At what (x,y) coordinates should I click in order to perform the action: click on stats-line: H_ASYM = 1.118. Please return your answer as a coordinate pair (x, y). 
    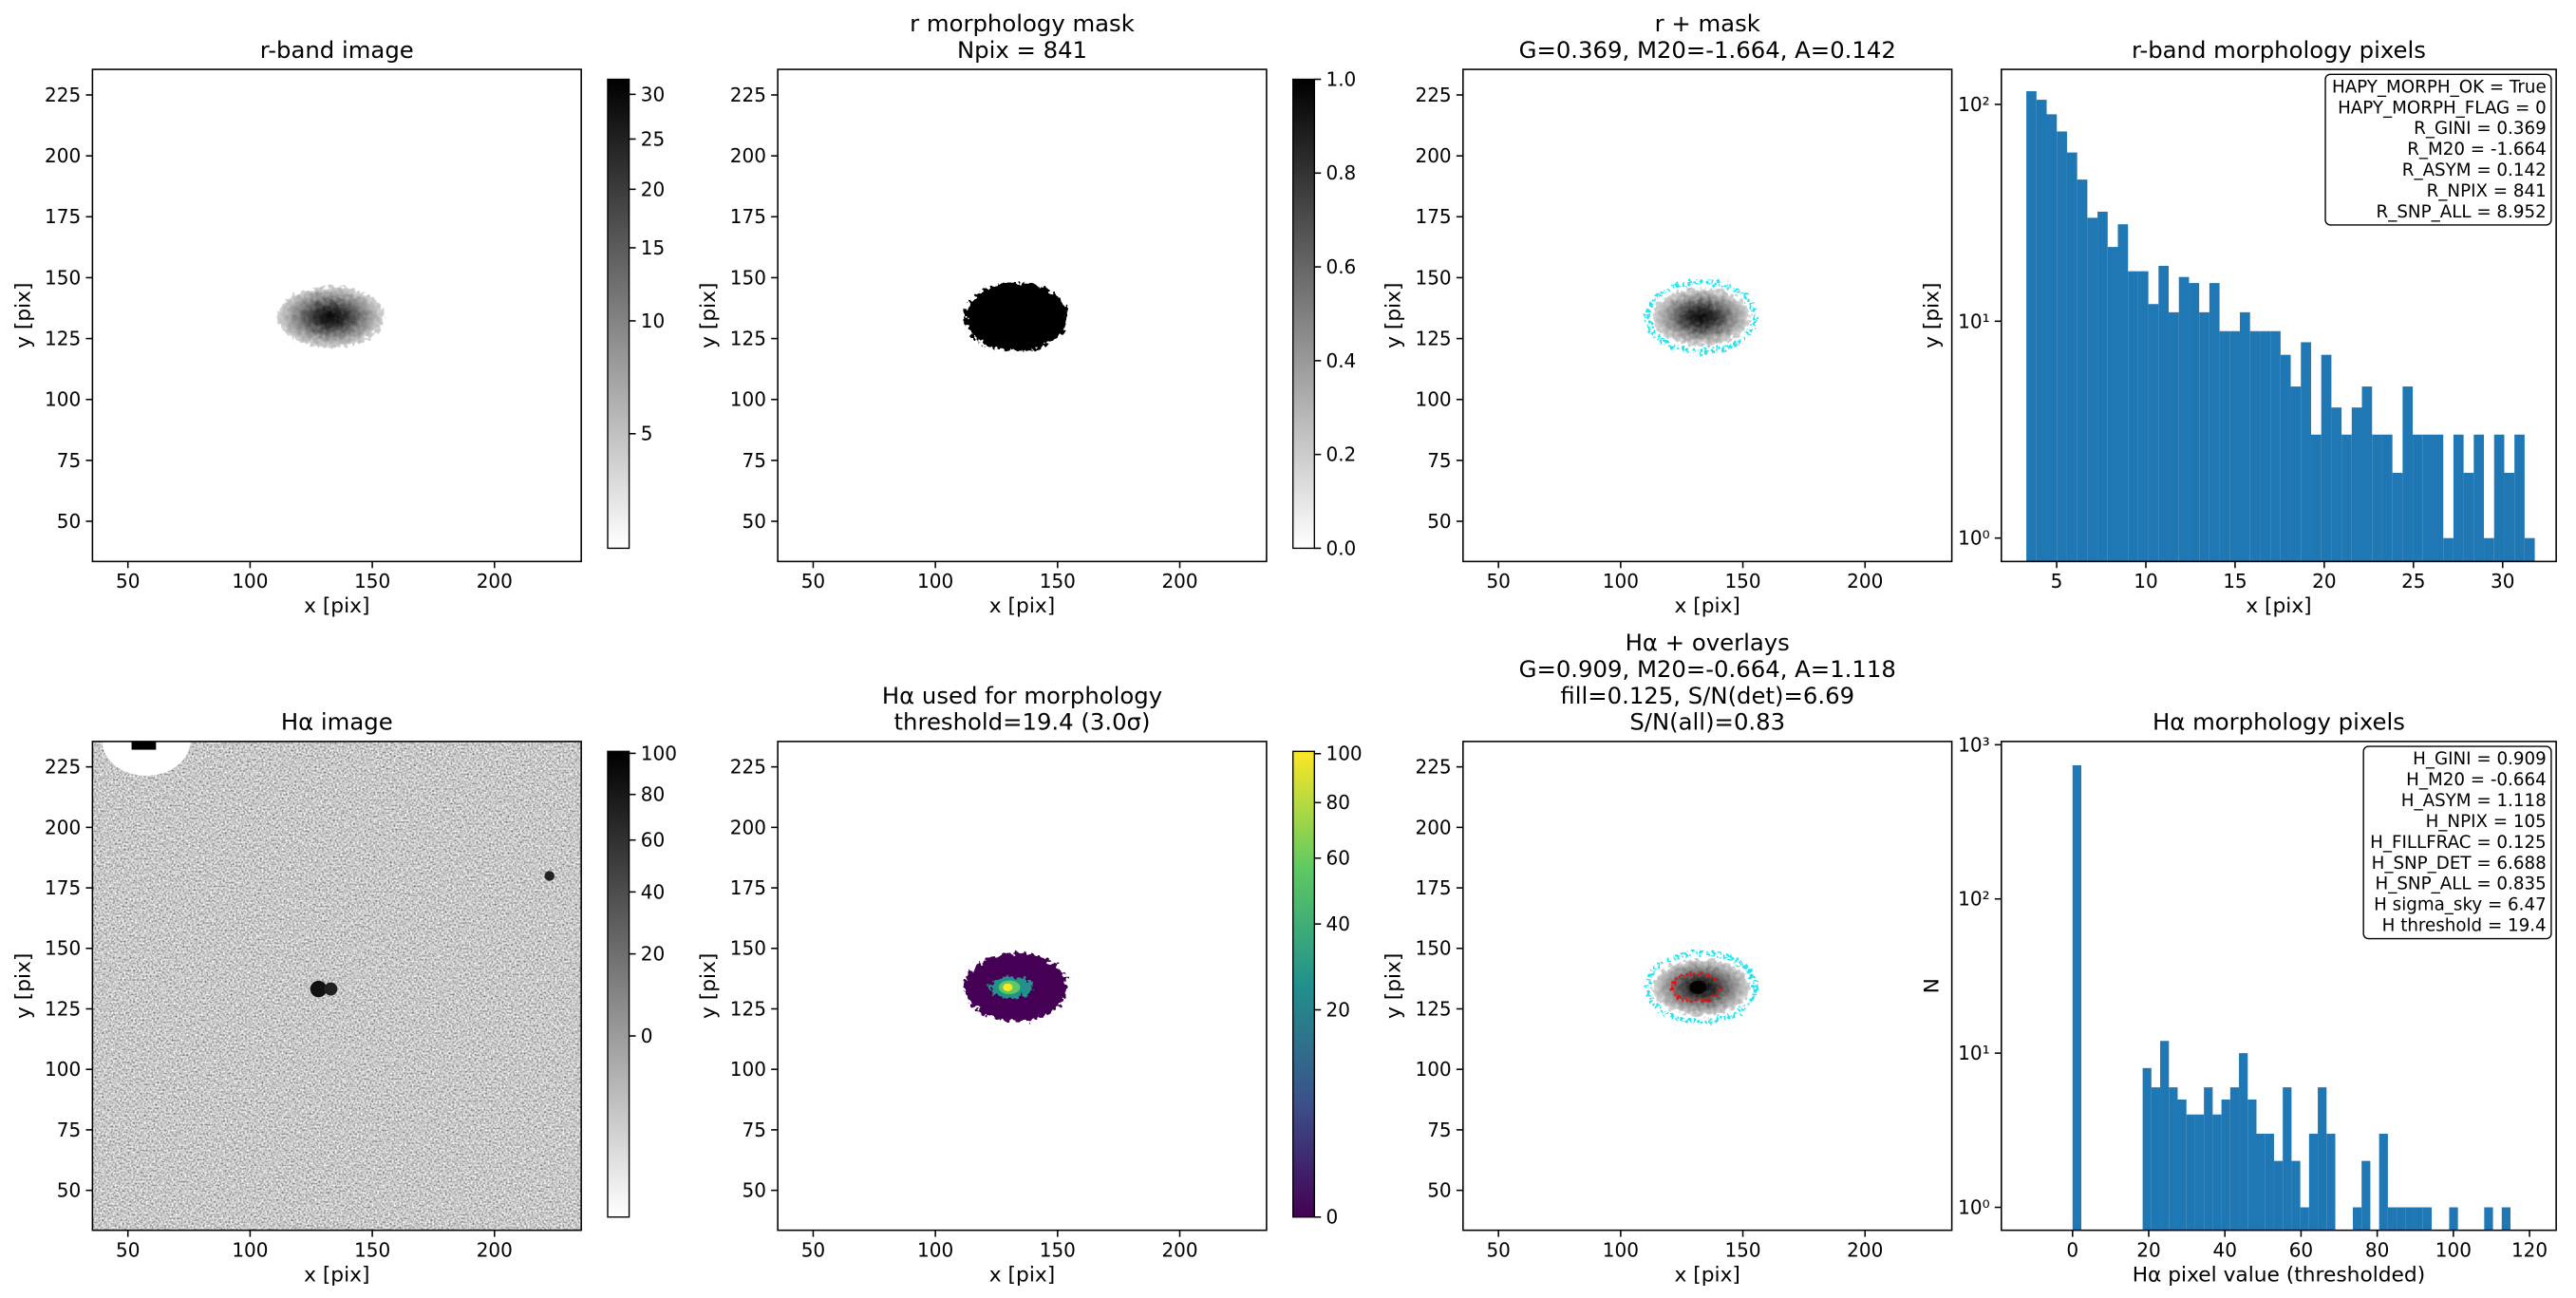
    Looking at the image, I should click on (2474, 801).